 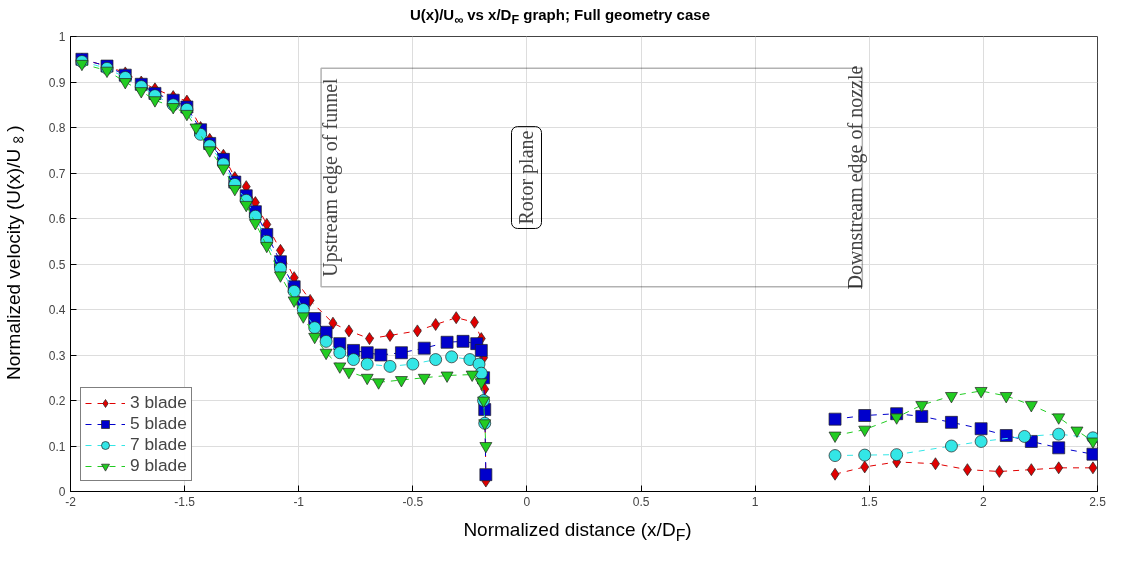 I want to click on x-tick-label: -1.5, so click(x=185, y=501).